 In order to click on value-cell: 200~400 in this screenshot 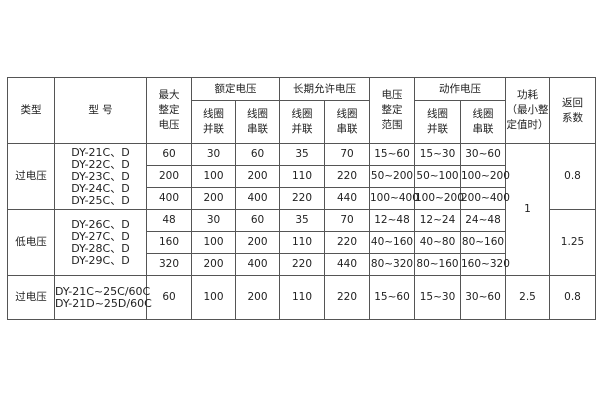, I will do `click(485, 198)`.